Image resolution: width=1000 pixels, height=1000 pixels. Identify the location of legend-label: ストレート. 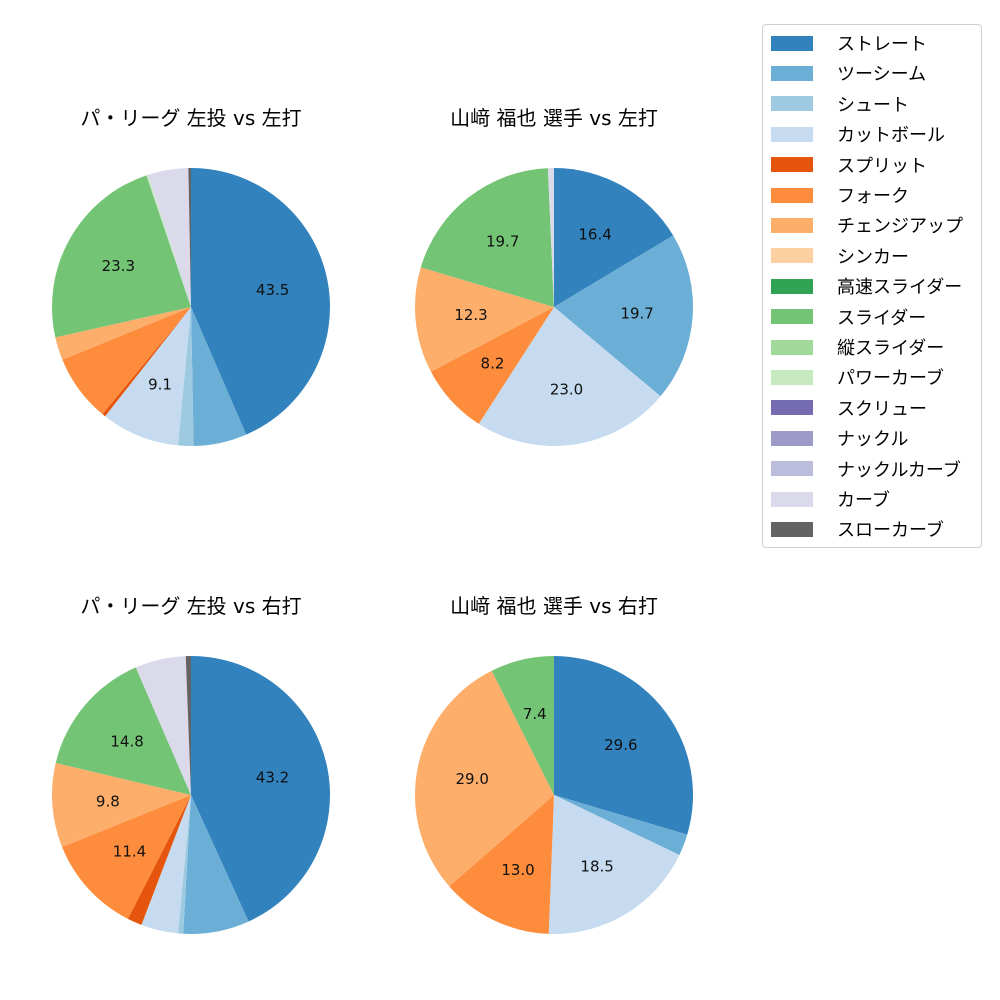
(882, 44).